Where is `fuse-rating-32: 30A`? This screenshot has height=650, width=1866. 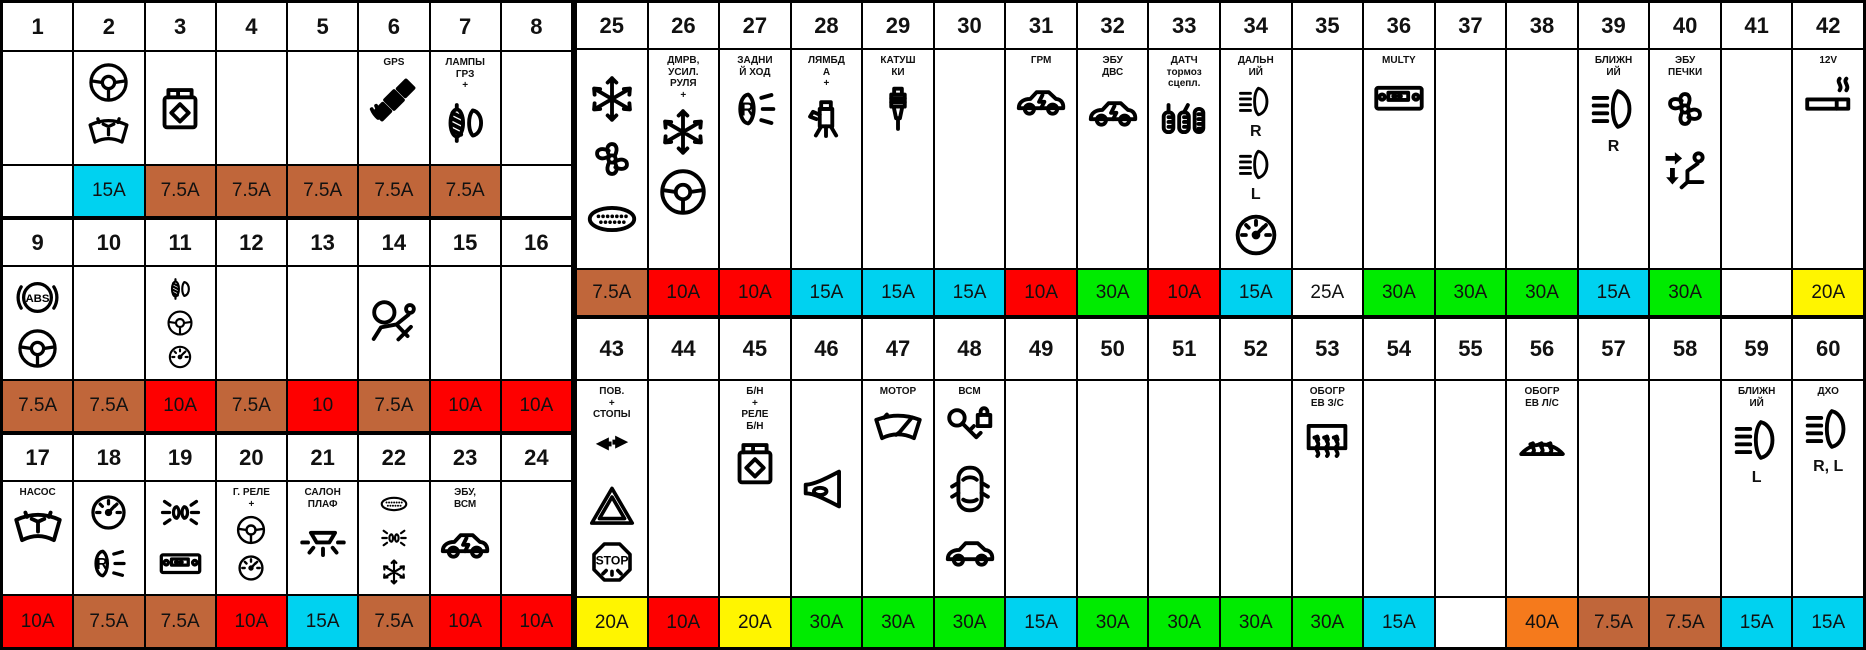 fuse-rating-32: 30A is located at coordinates (1112, 292).